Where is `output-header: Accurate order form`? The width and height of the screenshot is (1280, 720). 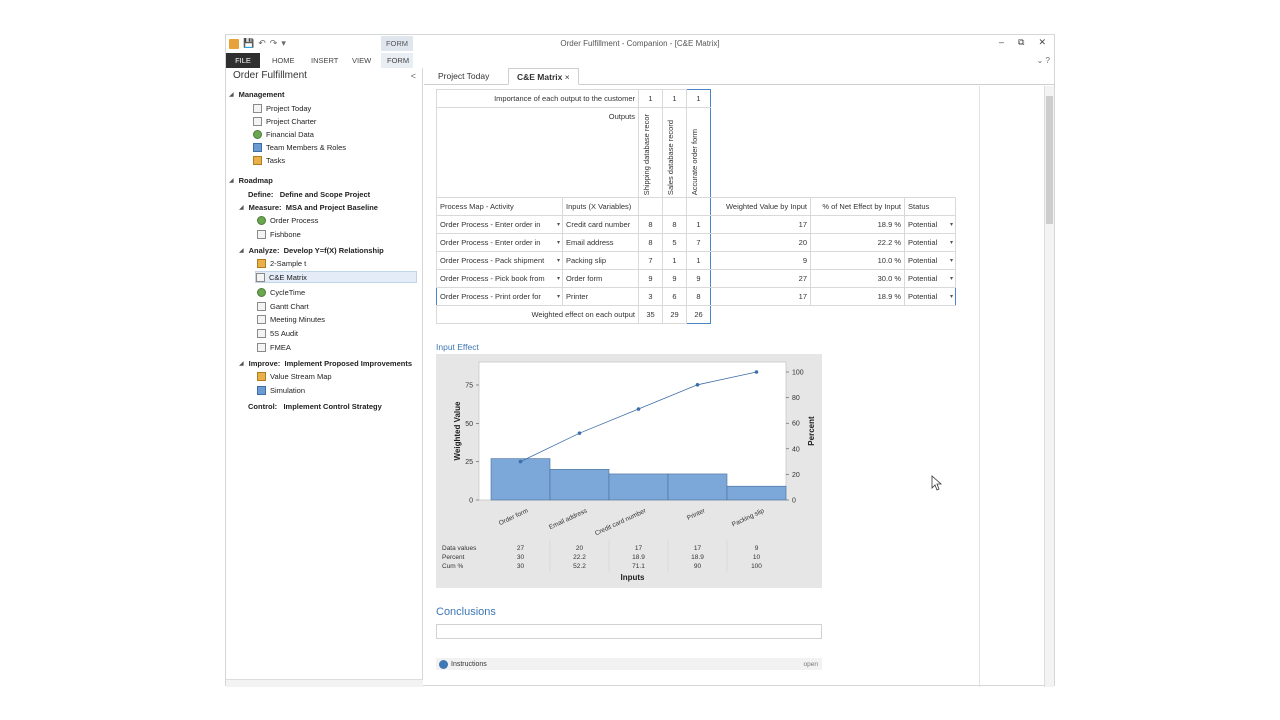
output-header: Accurate order form is located at coordinates (694, 161).